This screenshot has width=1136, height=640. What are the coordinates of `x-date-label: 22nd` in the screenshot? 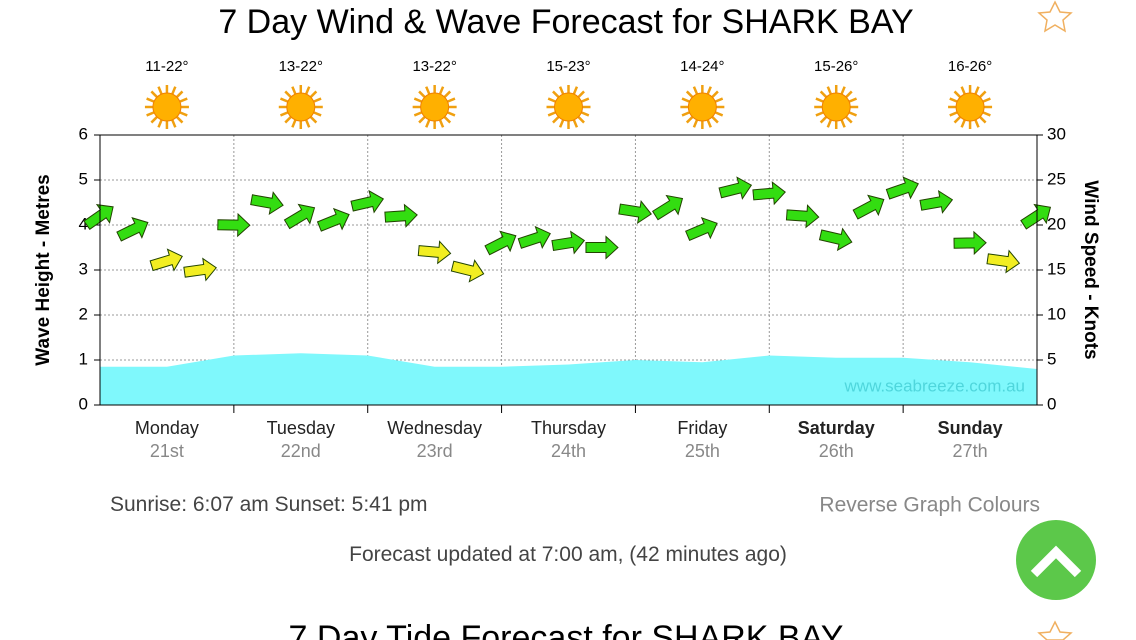 It's located at (301, 451).